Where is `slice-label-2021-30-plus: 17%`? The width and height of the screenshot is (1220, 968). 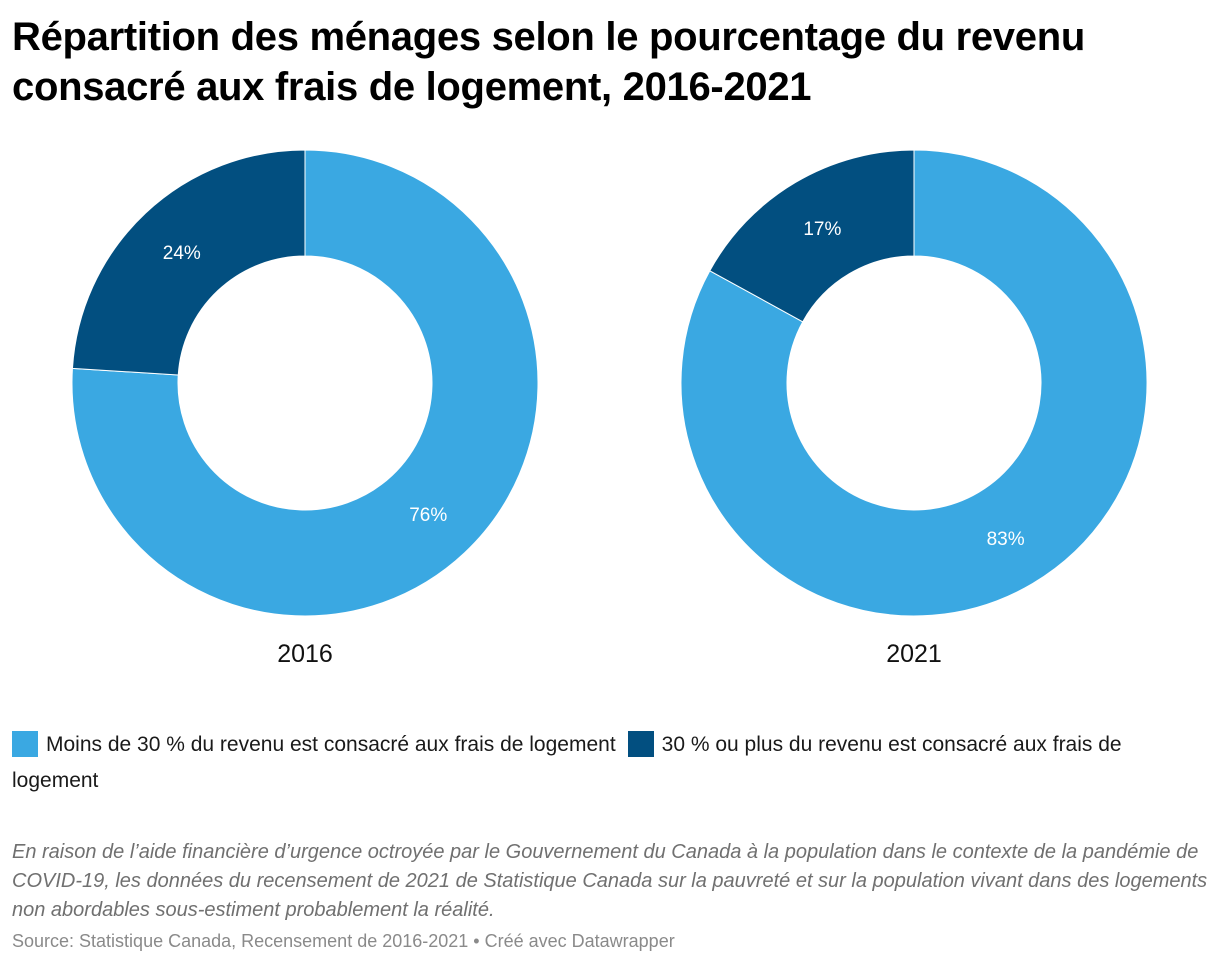 slice-label-2021-30-plus: 17% is located at coordinates (822, 229).